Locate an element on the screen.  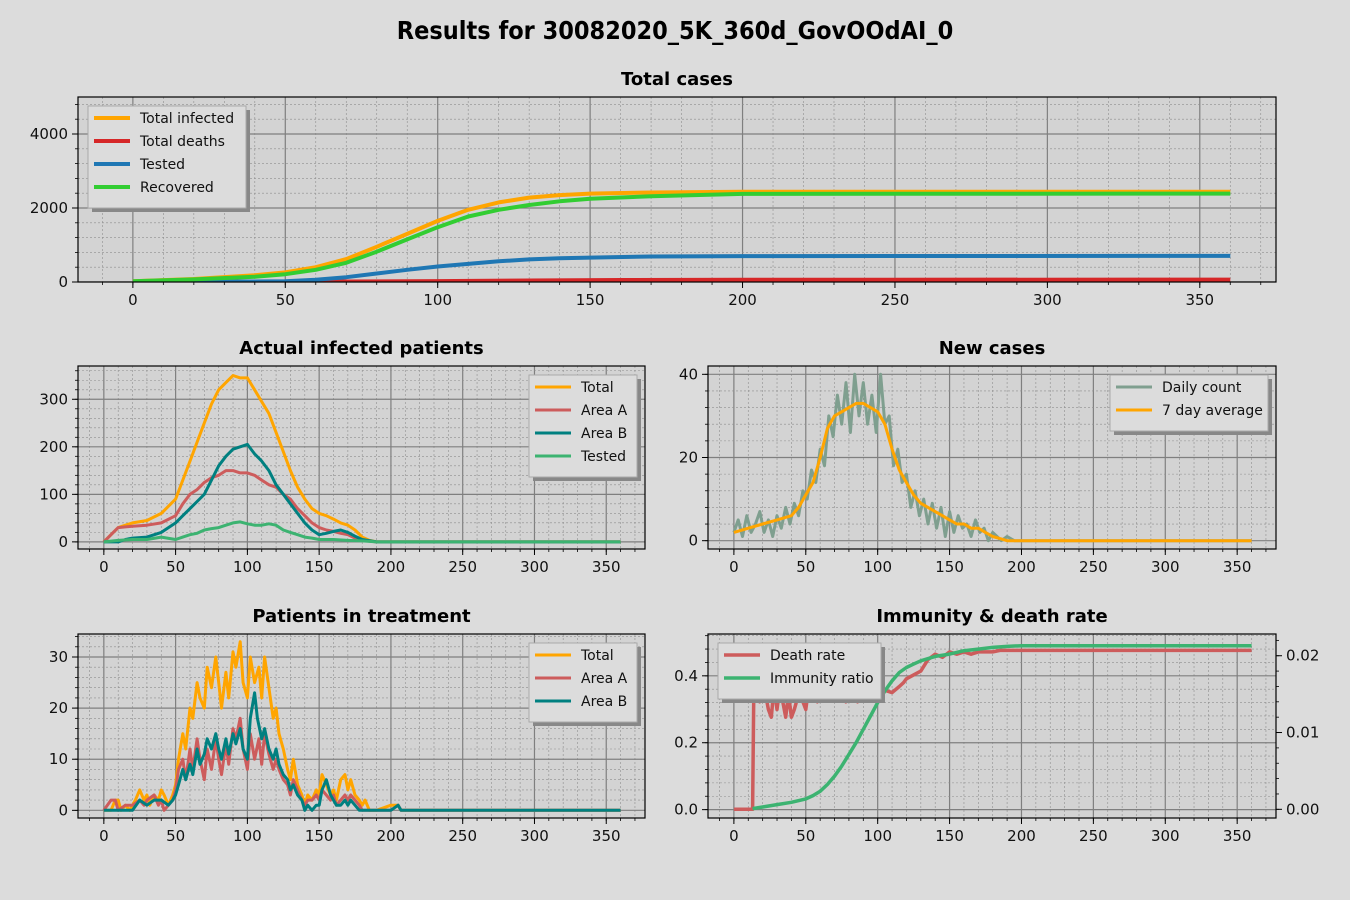
y2-tick-label: 0.00 is located at coordinates (1302, 809).